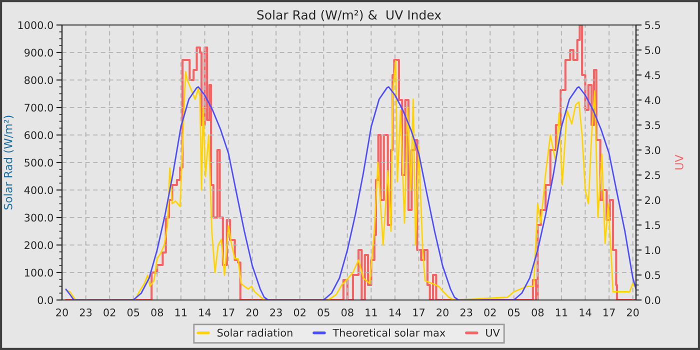 The width and height of the screenshot is (700, 350). What do you see at coordinates (652, 150) in the screenshot?
I see `y2-tick-label: 3.0` at bounding box center [652, 150].